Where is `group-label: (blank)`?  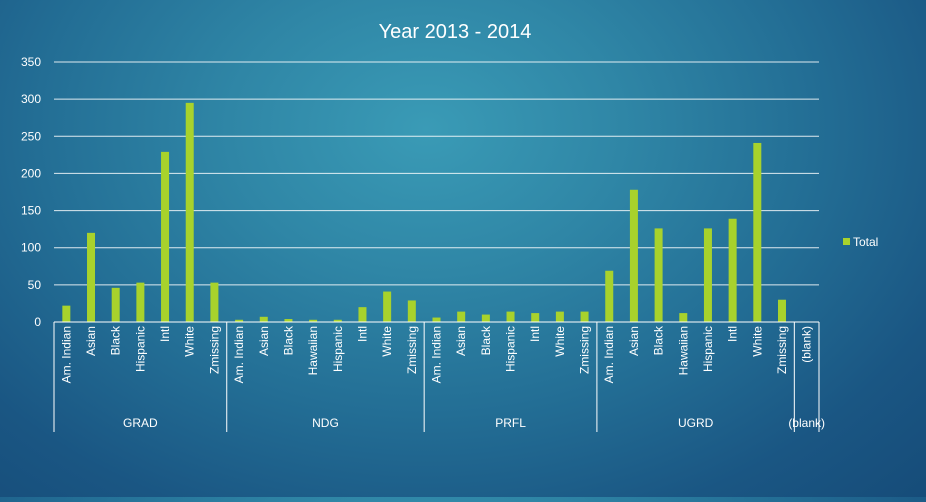 group-label: (blank) is located at coordinates (806, 423).